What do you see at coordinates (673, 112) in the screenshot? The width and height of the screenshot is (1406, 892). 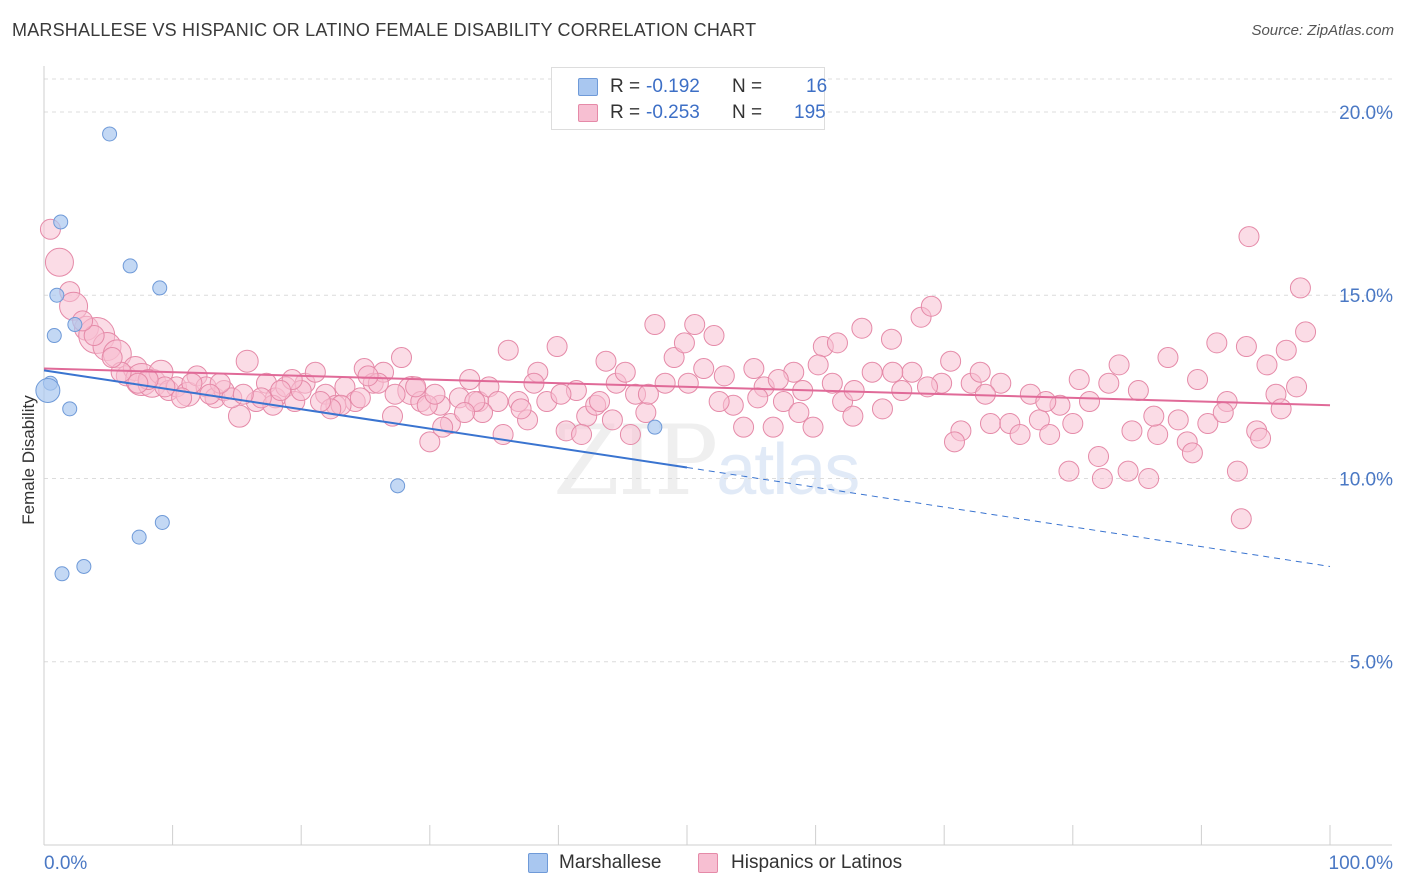 I see `legend-r-value: -0.253` at bounding box center [673, 112].